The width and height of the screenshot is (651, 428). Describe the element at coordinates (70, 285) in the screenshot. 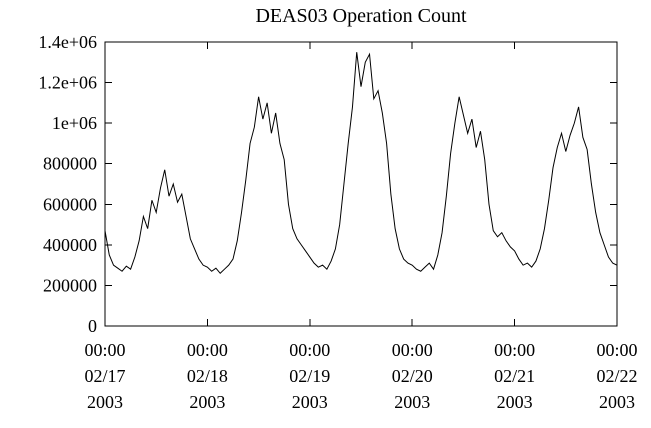

I see `y-tick-label: 200000` at that location.